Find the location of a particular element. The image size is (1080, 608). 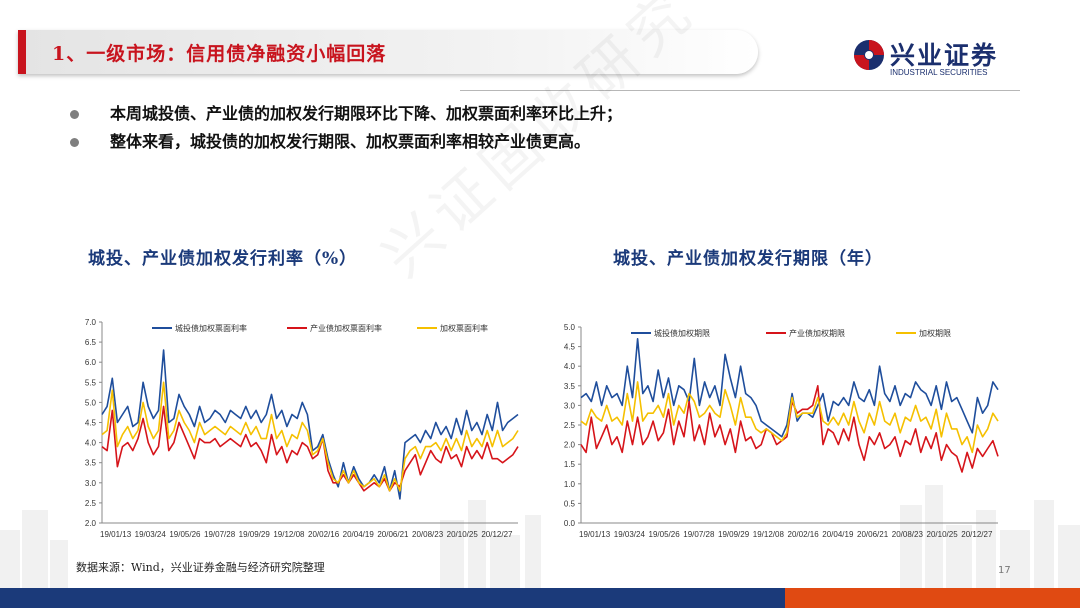

y-tick-label: 6.5 is located at coordinates (91, 342).